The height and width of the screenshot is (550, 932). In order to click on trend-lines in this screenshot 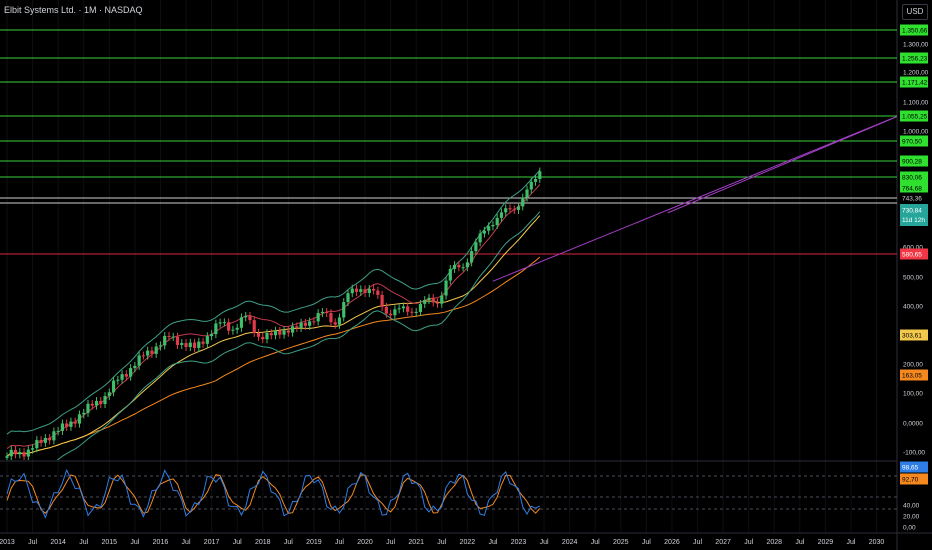, I will do `click(701, 196)`.